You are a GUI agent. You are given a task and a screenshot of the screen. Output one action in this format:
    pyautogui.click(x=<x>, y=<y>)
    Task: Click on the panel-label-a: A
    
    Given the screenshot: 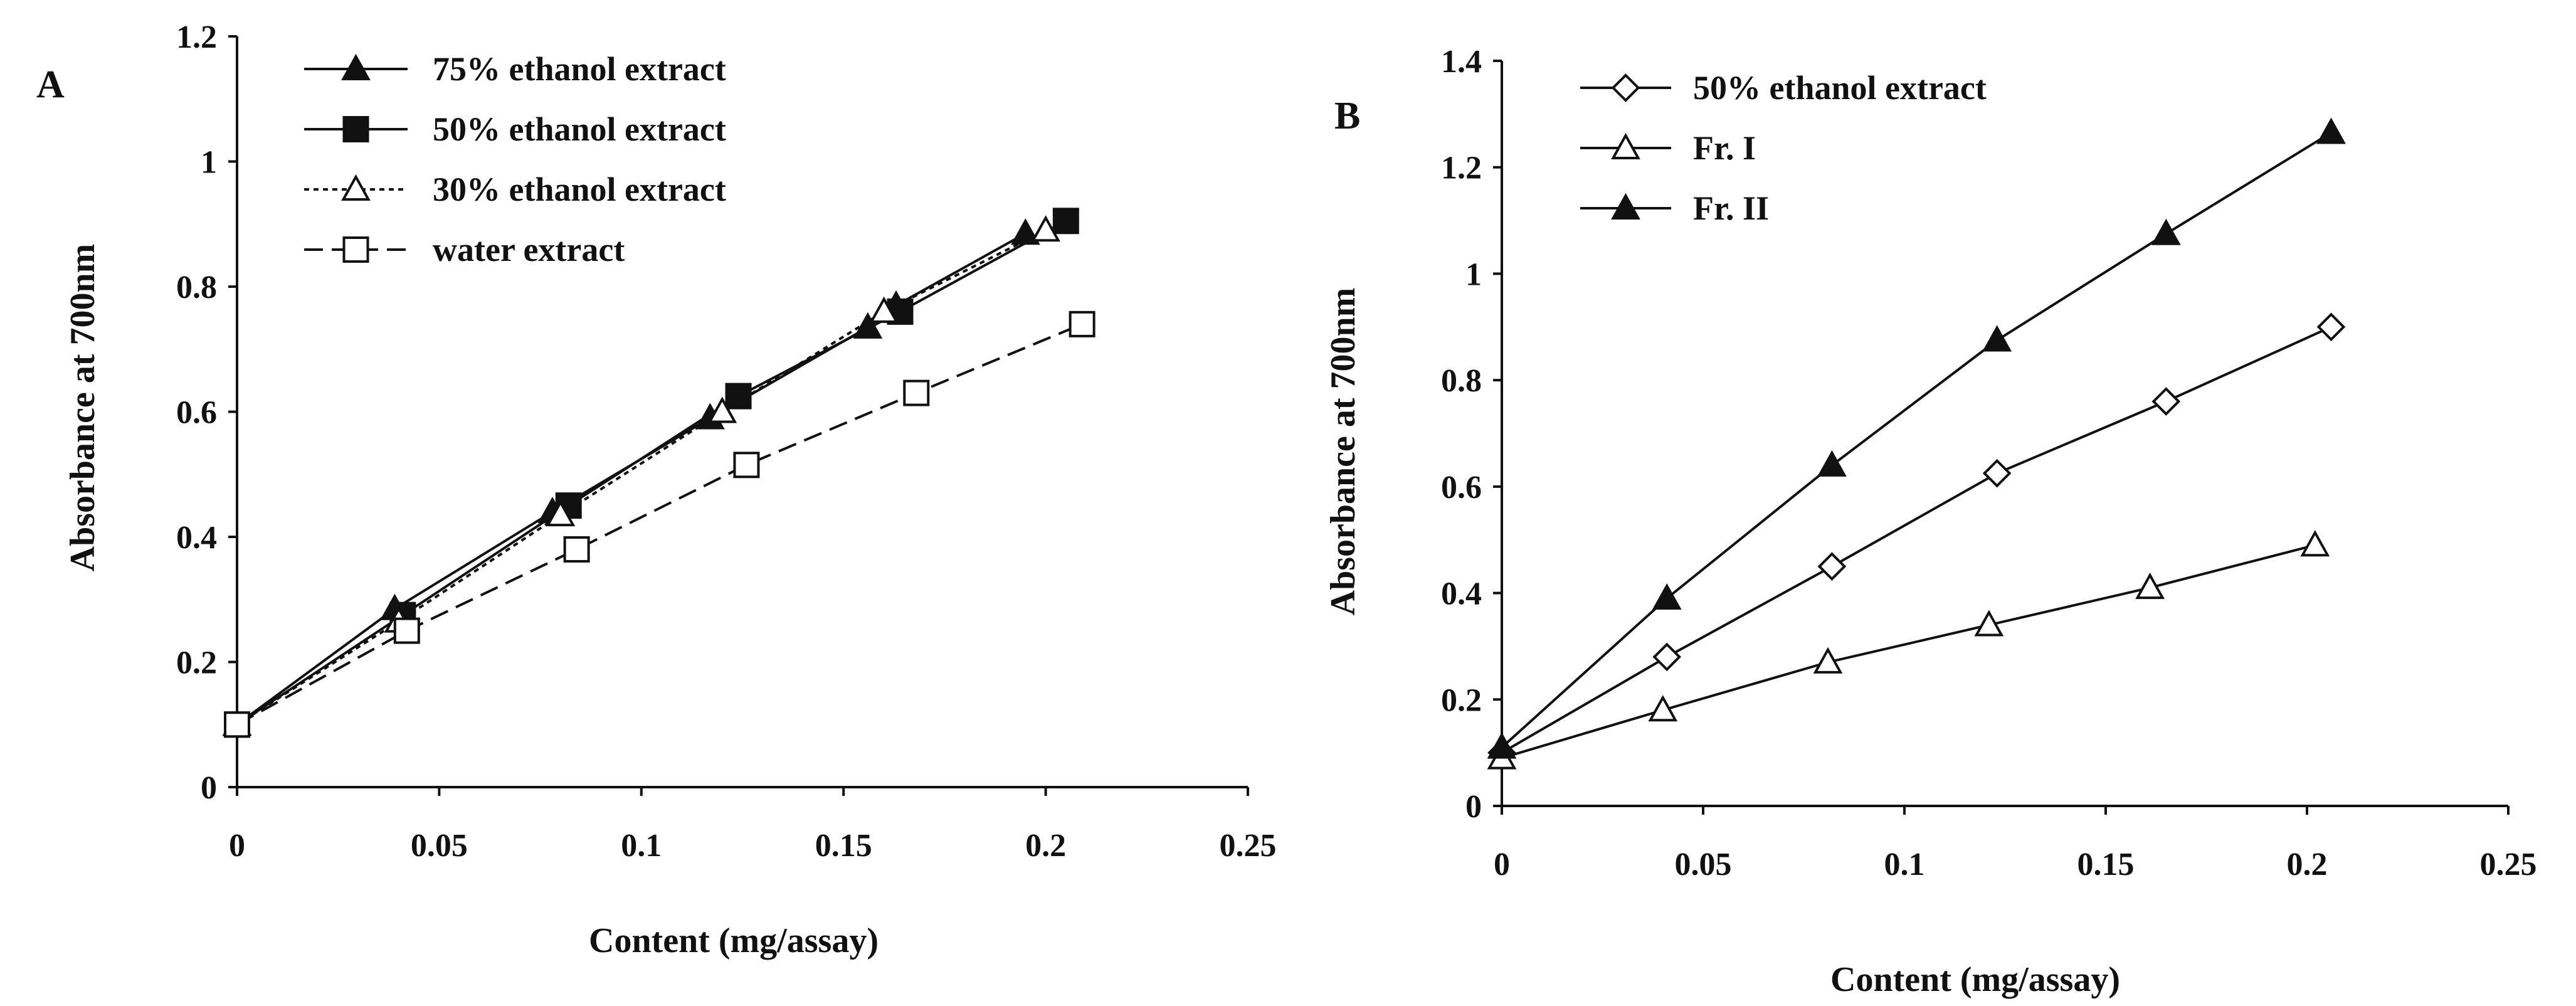 What is the action you would take?
    pyautogui.click(x=51, y=84)
    